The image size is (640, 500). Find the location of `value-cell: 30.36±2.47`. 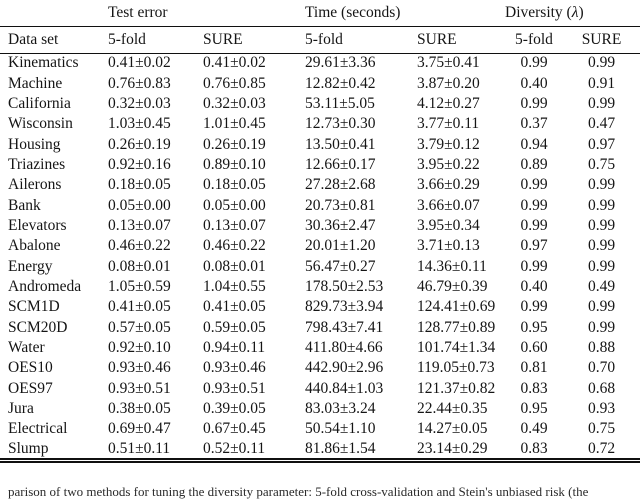

value-cell: 30.36±2.47 is located at coordinates (340, 225).